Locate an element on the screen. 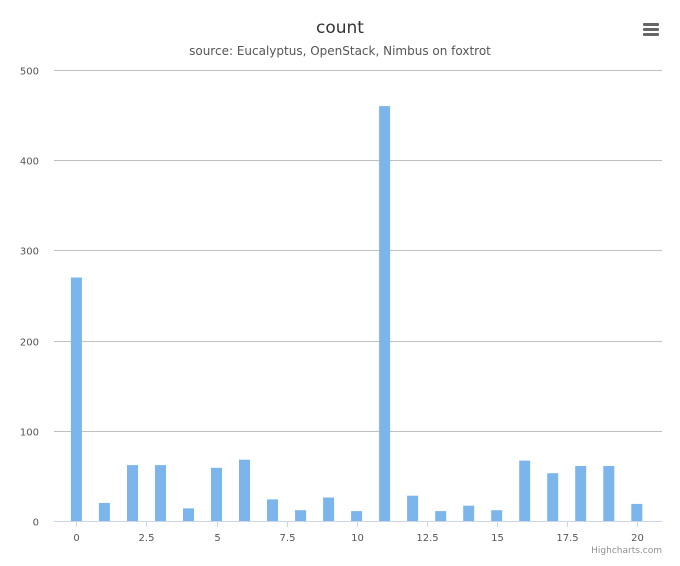 This screenshot has height=566, width=680. y-tick-label: 400 is located at coordinates (29, 162).